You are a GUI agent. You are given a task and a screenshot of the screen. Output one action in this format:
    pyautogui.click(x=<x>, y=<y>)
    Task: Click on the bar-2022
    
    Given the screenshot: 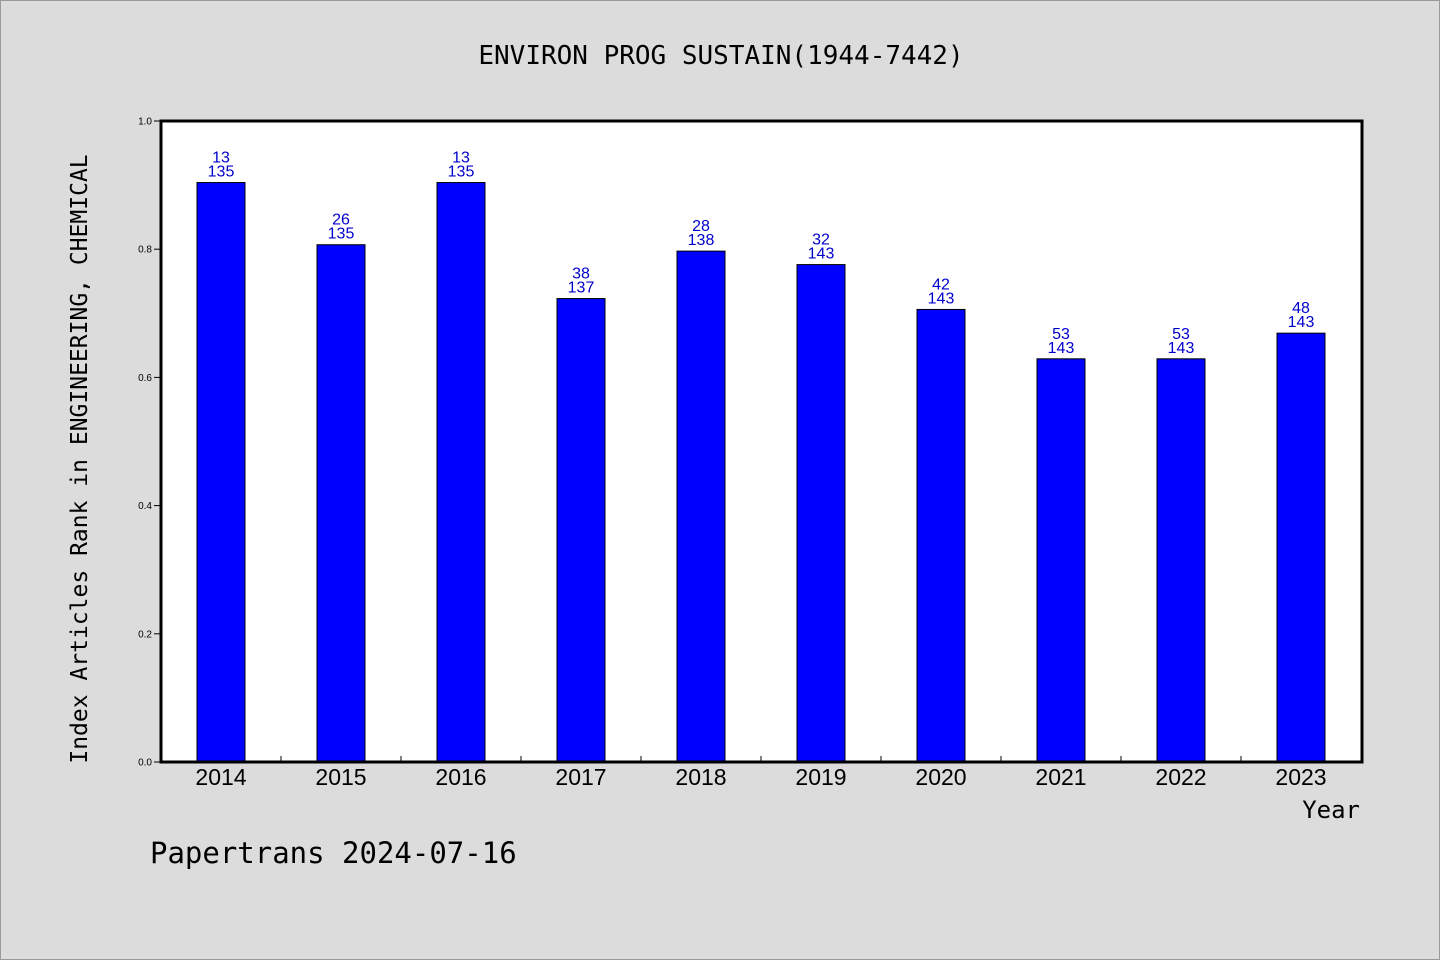 What is the action you would take?
    pyautogui.click(x=1181, y=560)
    